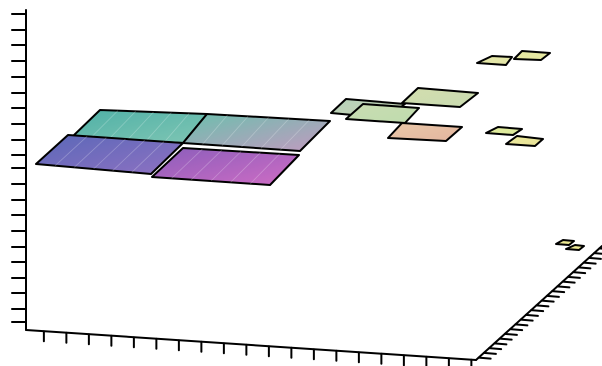  What do you see at coordinates (565, 242) in the screenshot?
I see `tile-level4-a` at bounding box center [565, 242].